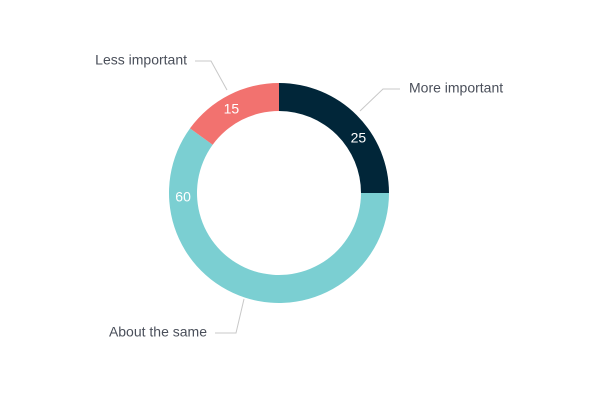 The width and height of the screenshot is (600, 400). Describe the element at coordinates (270, 152) in the screenshot. I see `slice-value-labels: 25 60 15` at that location.